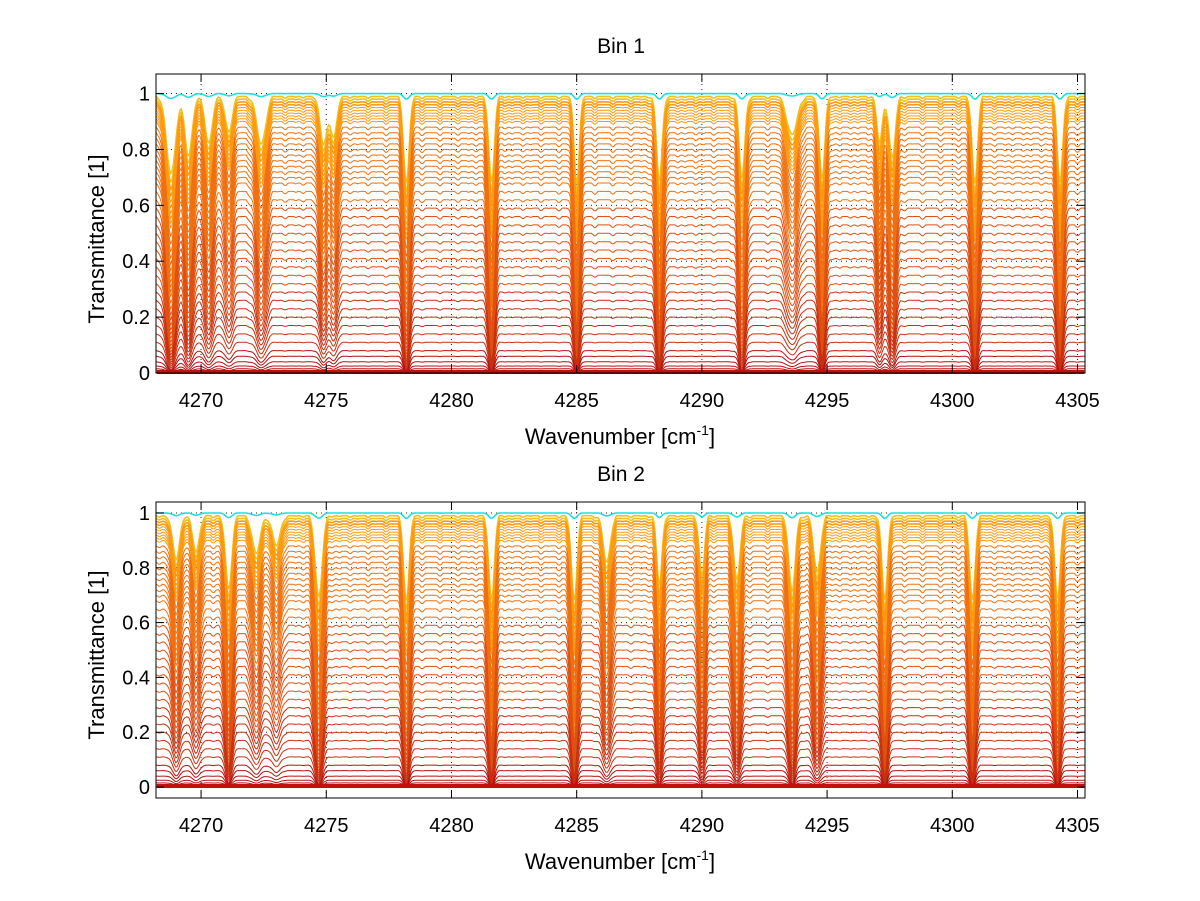 The height and width of the screenshot is (901, 1200). What do you see at coordinates (201, 826) in the screenshot?
I see `x-tick-label: 4270` at bounding box center [201, 826].